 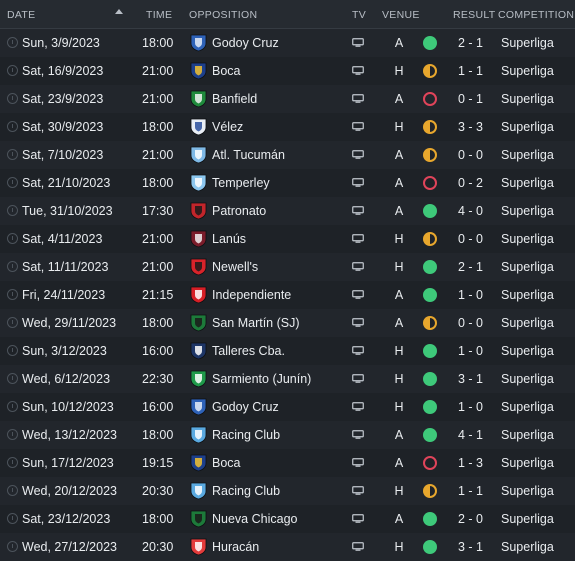 I want to click on score: 0 - 1, so click(x=471, y=99).